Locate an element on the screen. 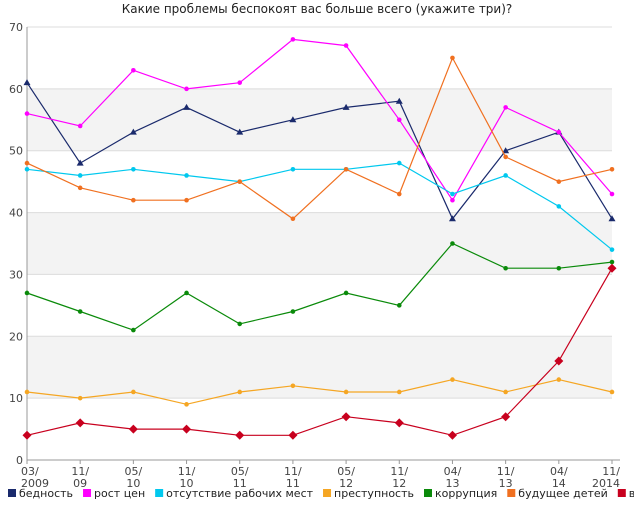  legend-label: война в регионе is located at coordinates (631, 493).